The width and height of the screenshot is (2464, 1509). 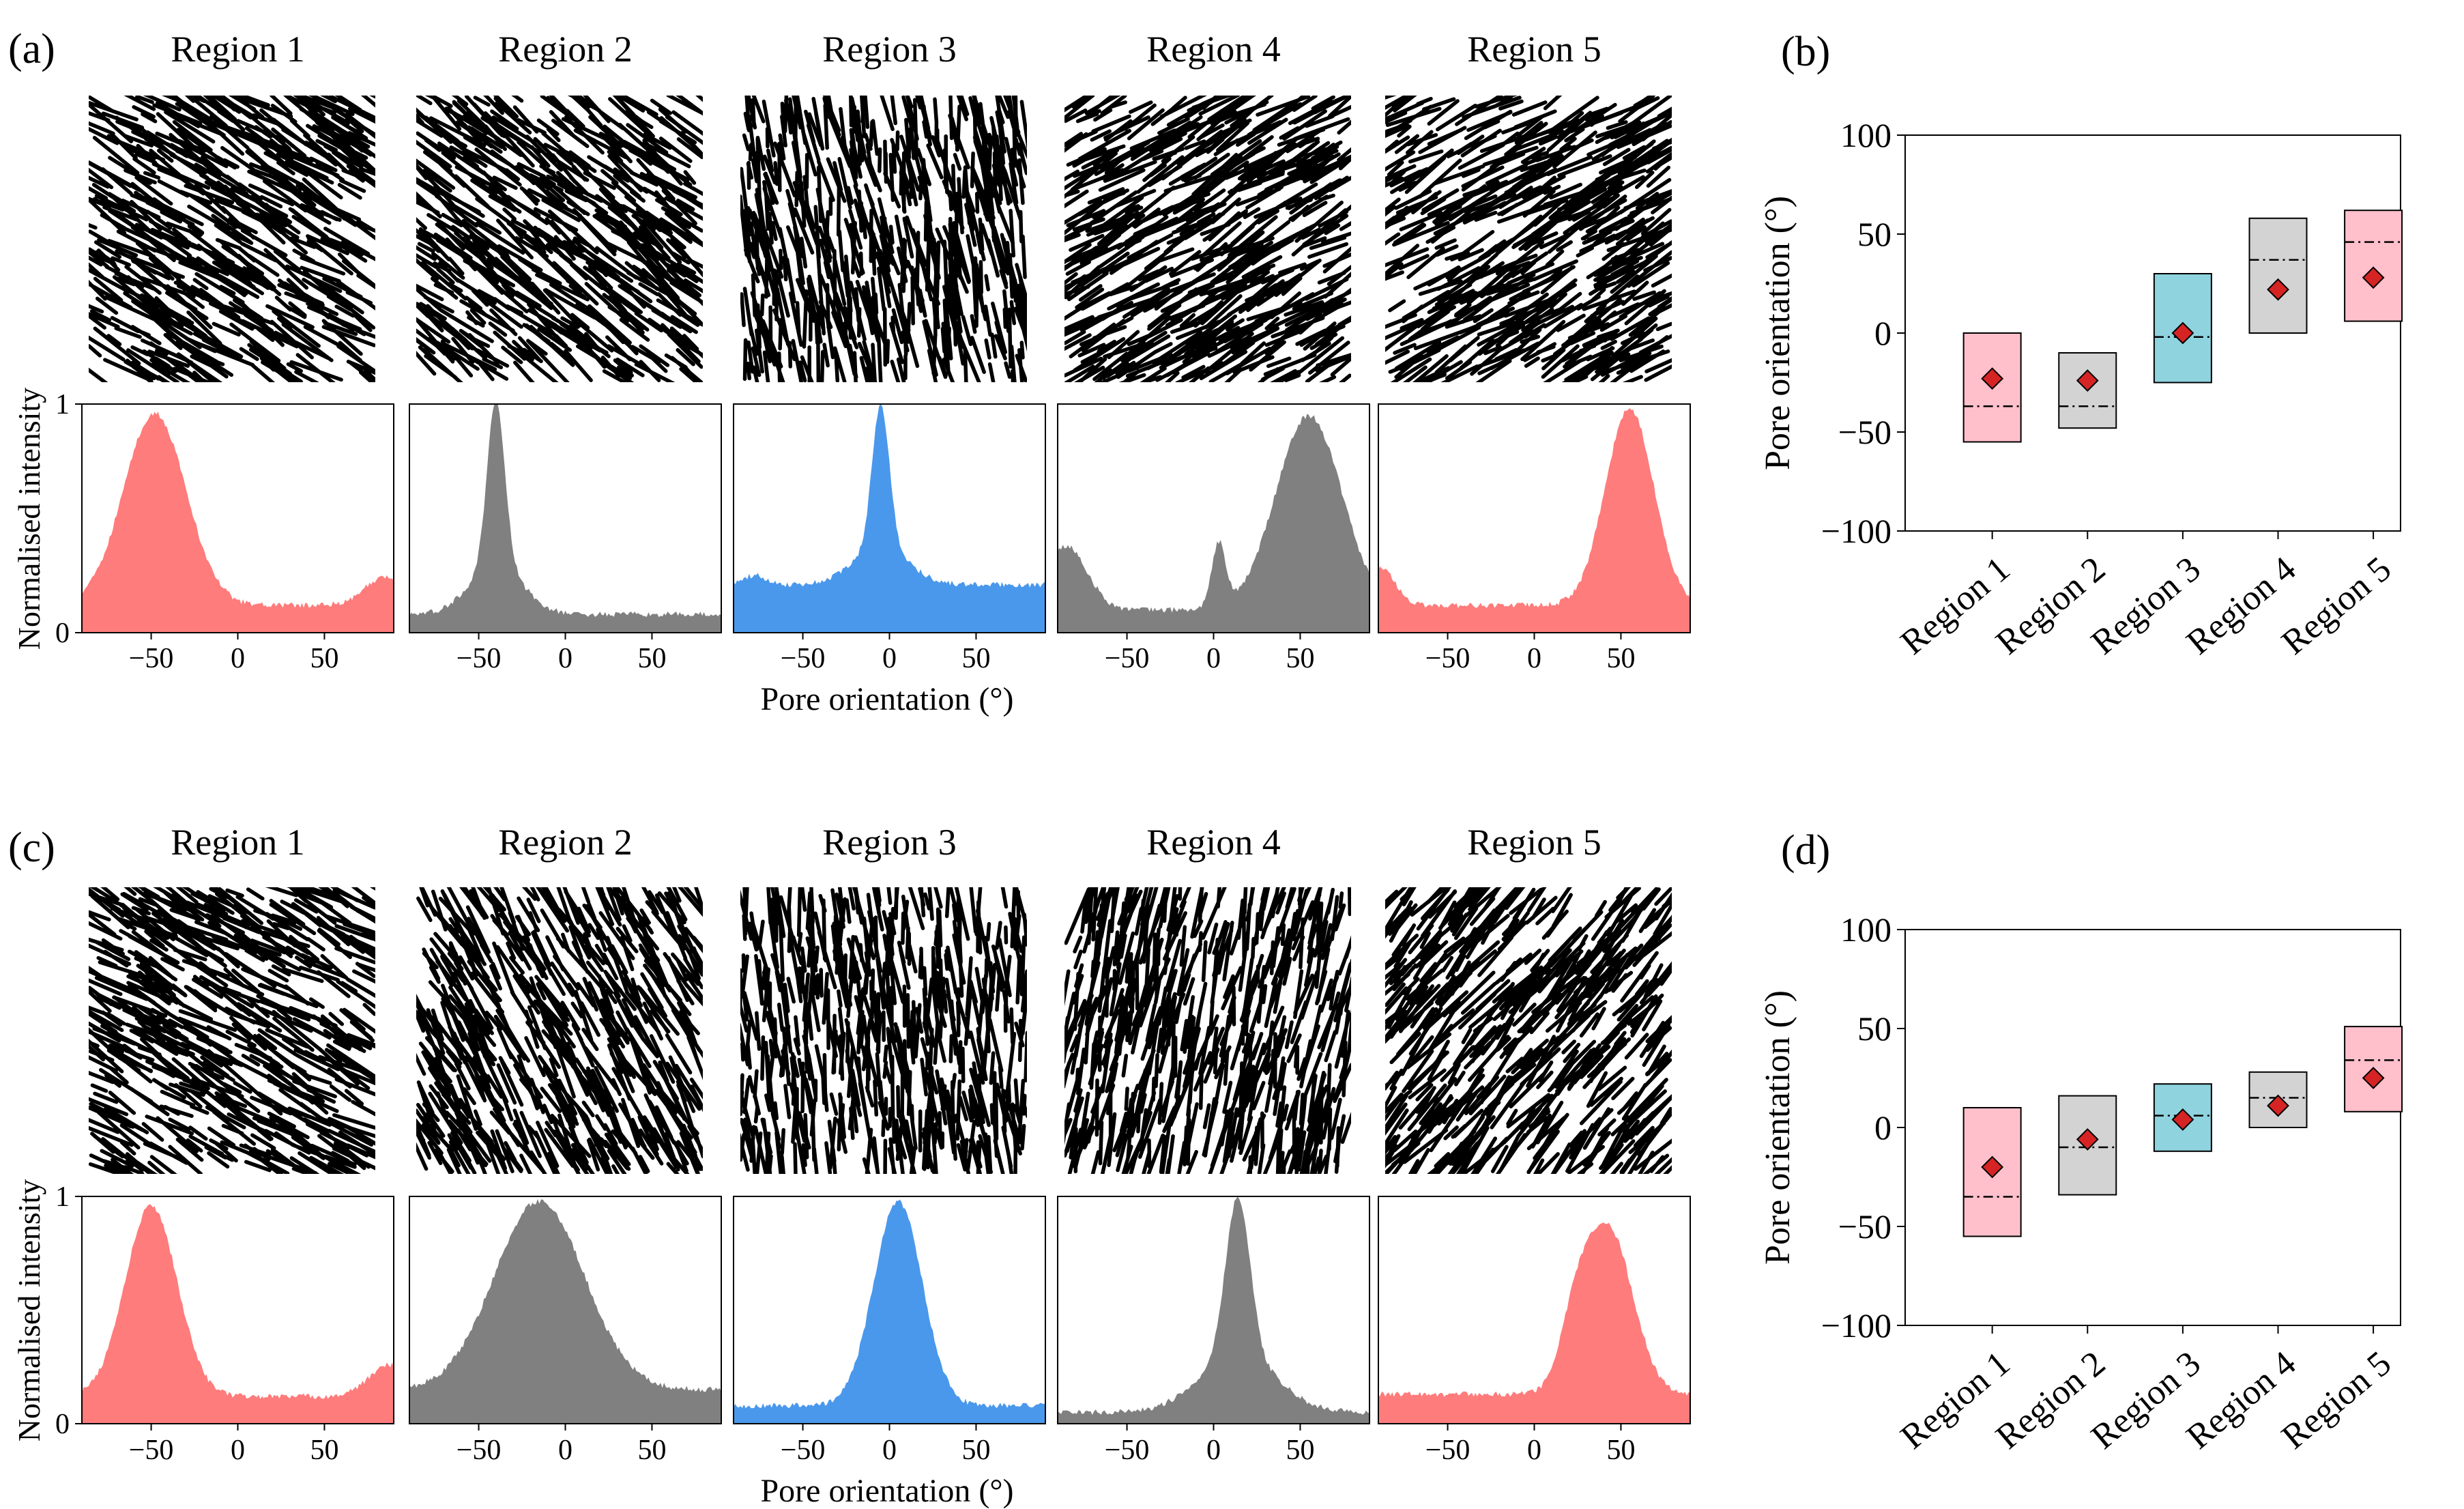 I want to click on panel-label-c: (c), so click(x=31, y=847).